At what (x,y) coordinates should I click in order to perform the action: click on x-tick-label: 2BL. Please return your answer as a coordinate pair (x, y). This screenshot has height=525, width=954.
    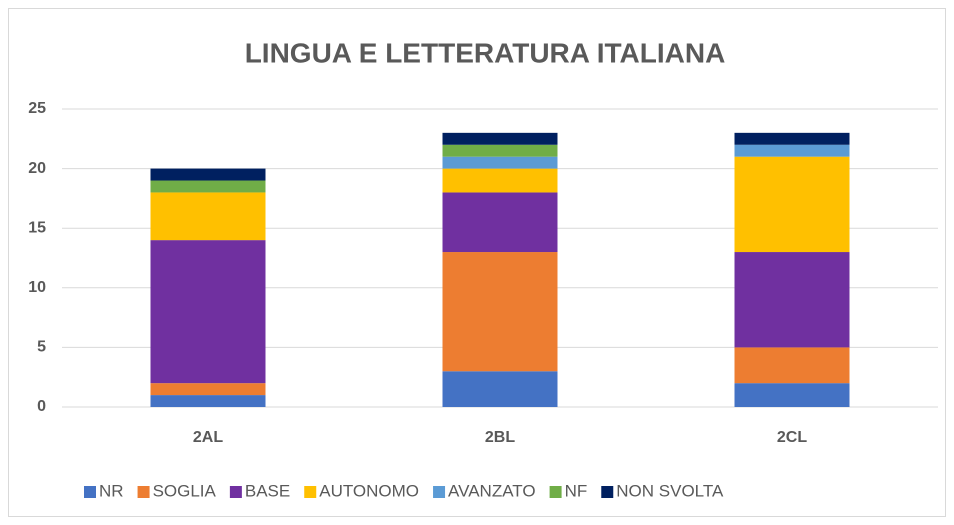
    Looking at the image, I should click on (500, 437).